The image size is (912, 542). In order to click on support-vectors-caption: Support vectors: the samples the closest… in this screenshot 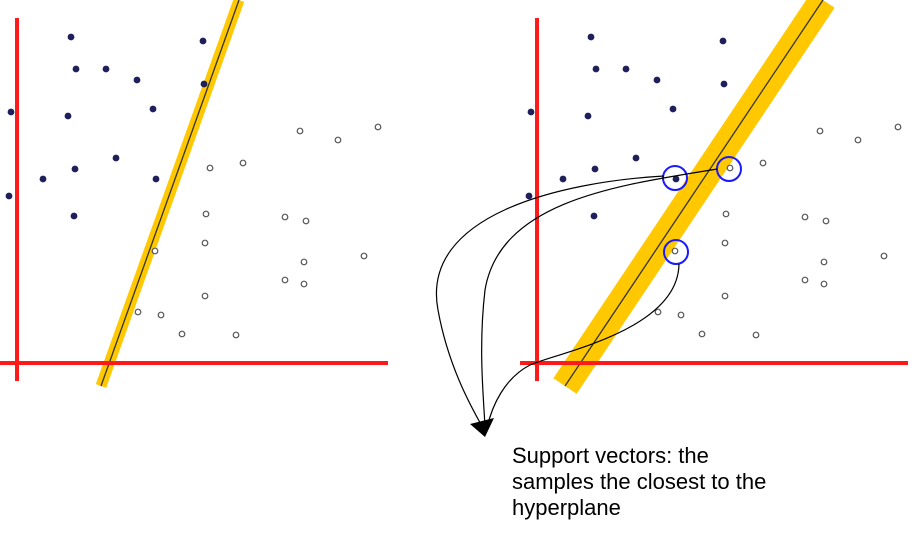, I will do `click(702, 482)`.